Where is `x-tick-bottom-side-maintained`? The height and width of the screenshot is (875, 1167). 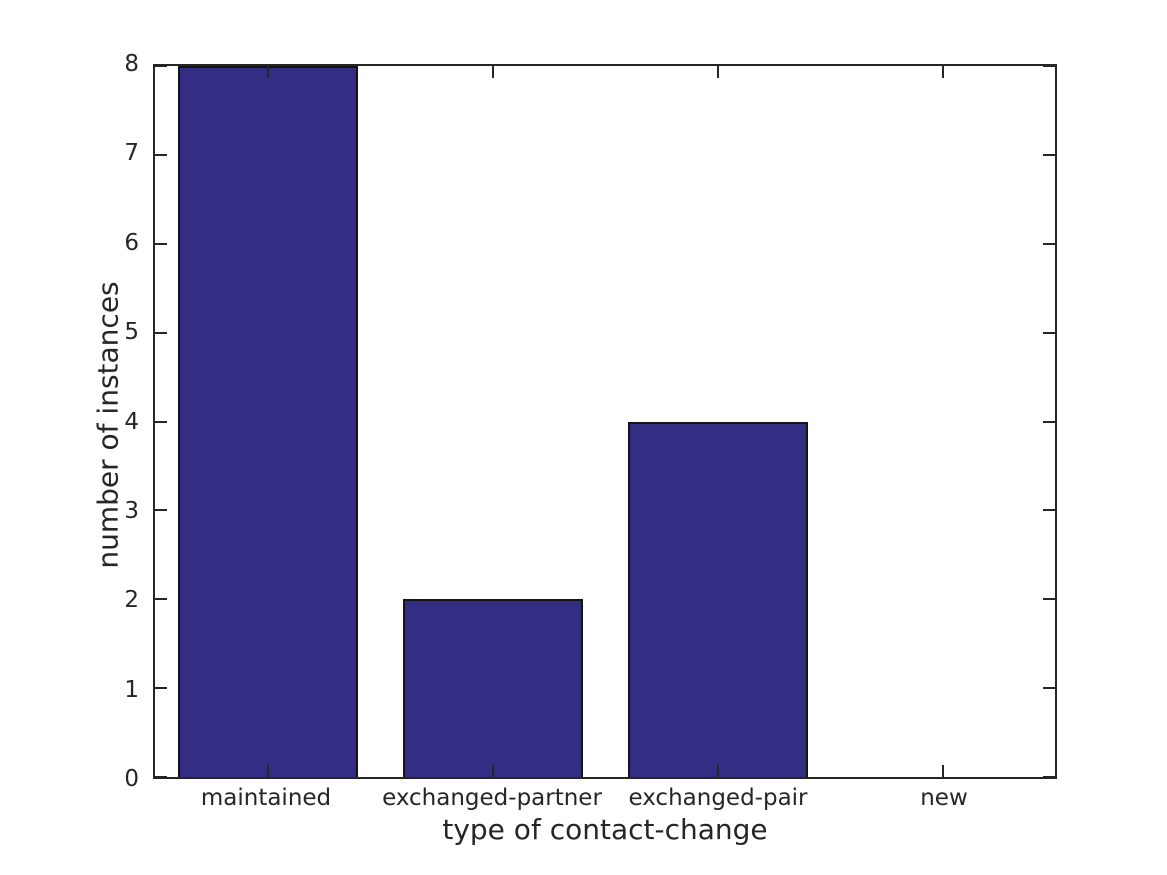
x-tick-bottom-side-maintained is located at coordinates (267, 771).